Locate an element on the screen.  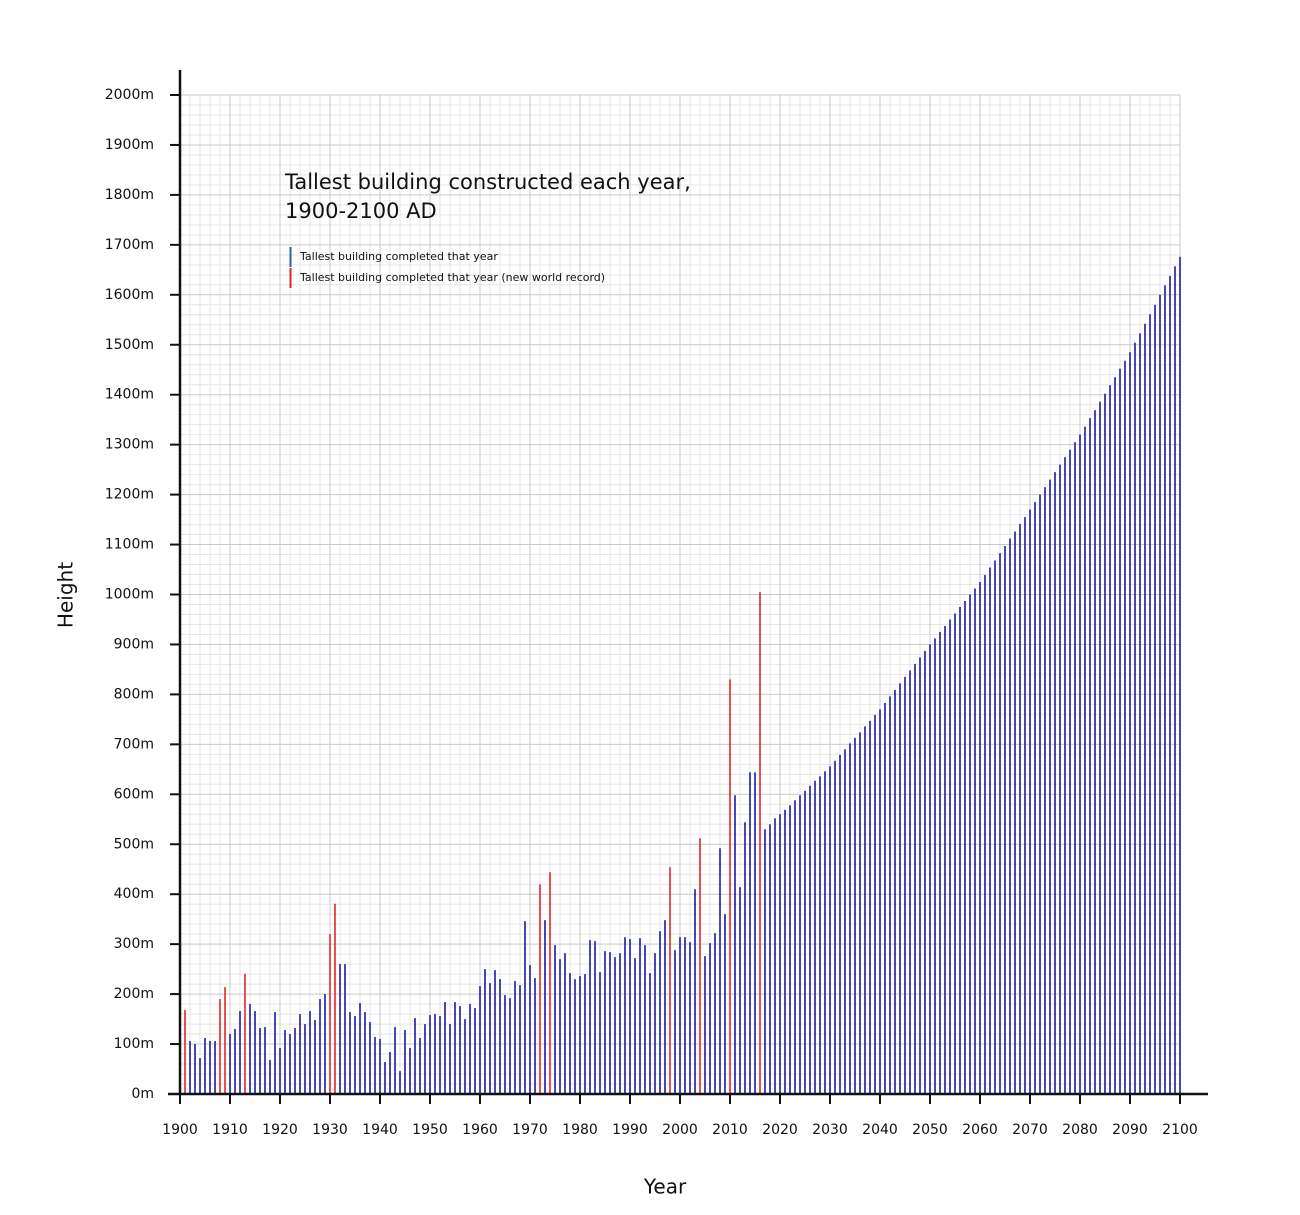
y-tick-label: 1600m is located at coordinates (129, 295).